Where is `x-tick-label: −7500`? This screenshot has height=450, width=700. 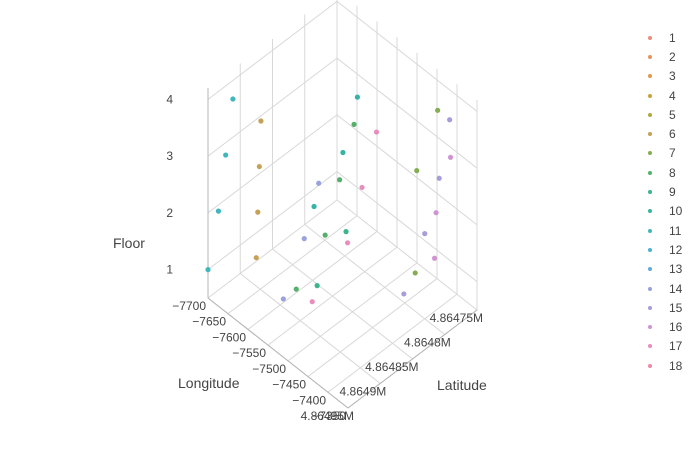 x-tick-label: −7500 is located at coordinates (269, 369).